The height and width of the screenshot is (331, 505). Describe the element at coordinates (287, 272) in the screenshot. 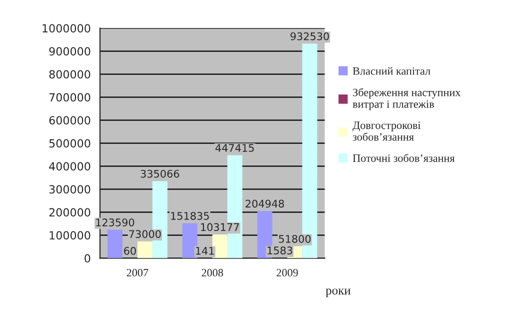

I see `x-tick-label: 2009` at that location.